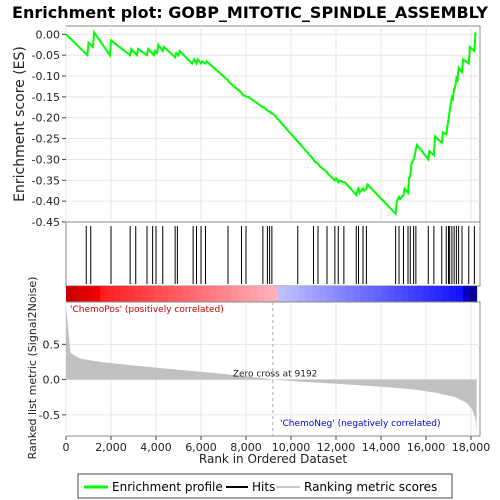 This screenshot has height=500, width=500. What do you see at coordinates (48, 34) in the screenshot?
I see `es-y-tick-label: 0.00` at bounding box center [48, 34].